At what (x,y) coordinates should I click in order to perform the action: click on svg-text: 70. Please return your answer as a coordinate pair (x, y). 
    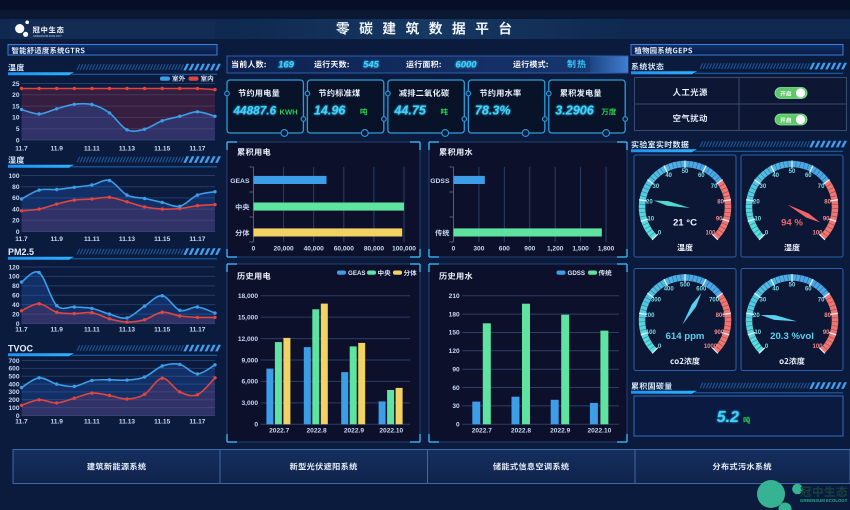
    Looking at the image, I should click on (714, 187).